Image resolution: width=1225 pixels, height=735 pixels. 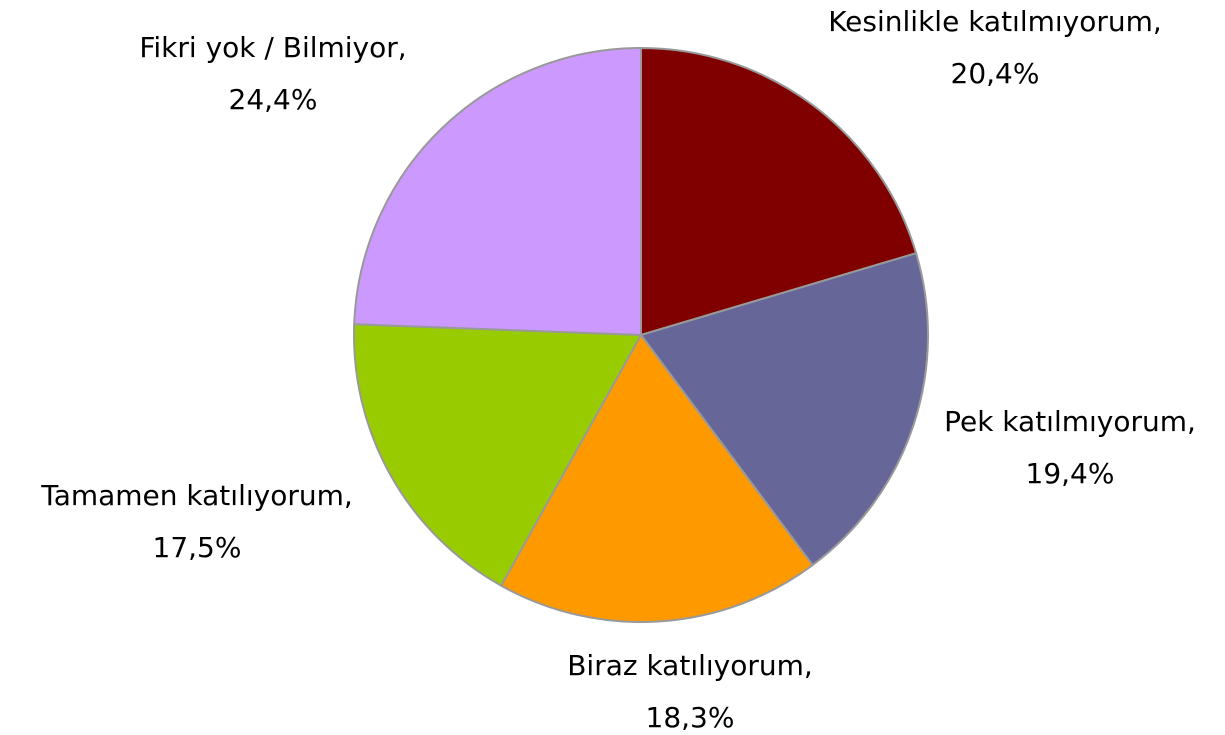 What do you see at coordinates (197, 547) in the screenshot?
I see `value-label: 17,5%` at bounding box center [197, 547].